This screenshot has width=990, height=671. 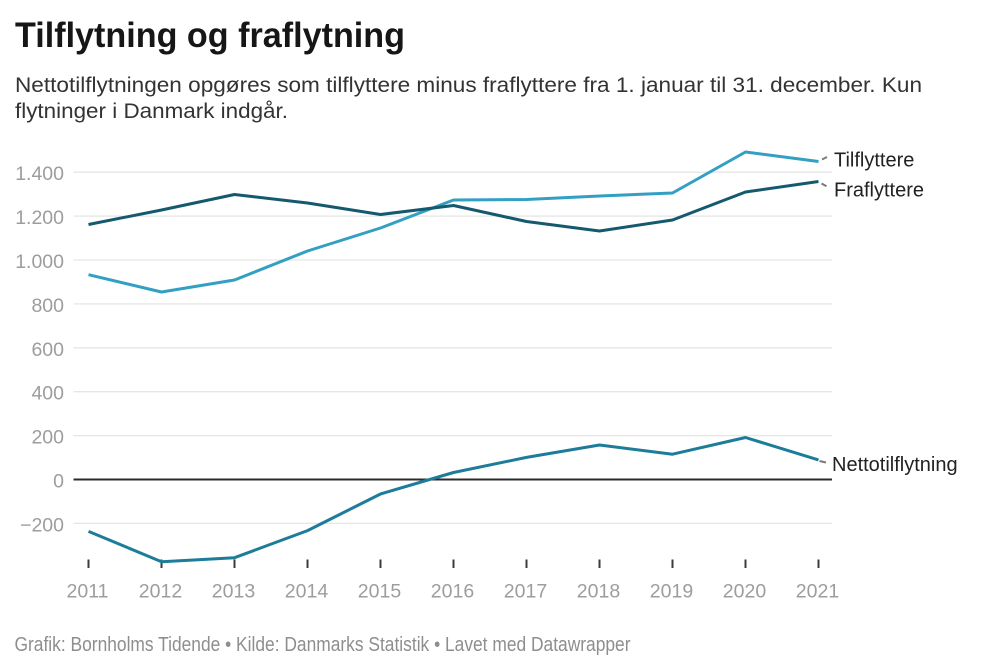 What do you see at coordinates (39, 262) in the screenshot?
I see `svg-text: 1.000` at bounding box center [39, 262].